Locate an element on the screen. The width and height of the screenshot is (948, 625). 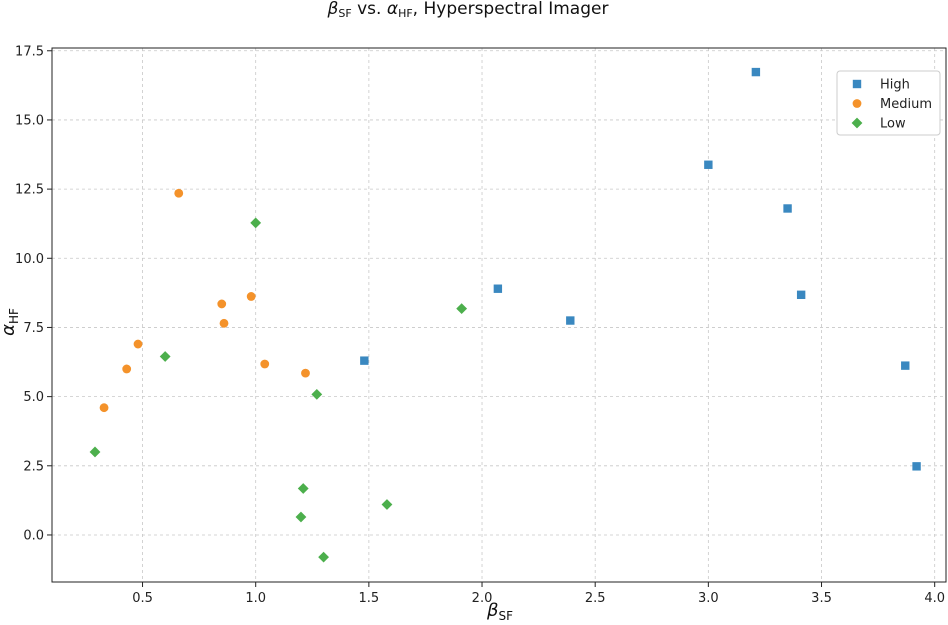
x-axis-label-symbol: β is located at coordinates (492, 610).